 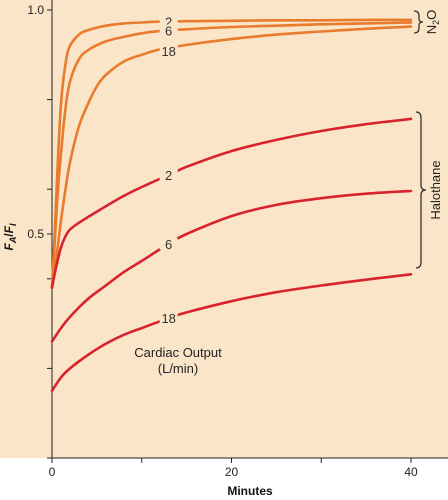 What do you see at coordinates (13, 241) in the screenshot?
I see `y-axis-title-sub-a: A` at bounding box center [13, 241].